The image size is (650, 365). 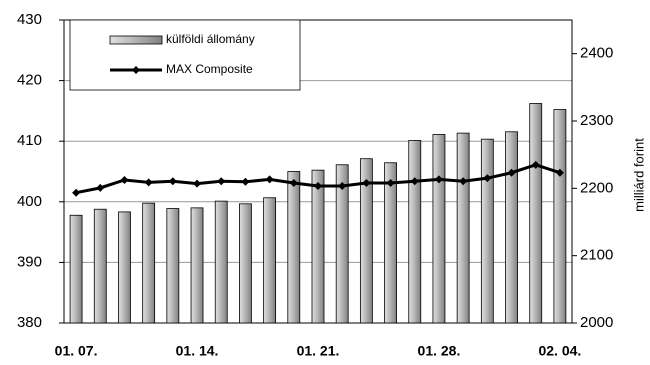 I want to click on y-tick-label: 430, so click(x=29, y=19).